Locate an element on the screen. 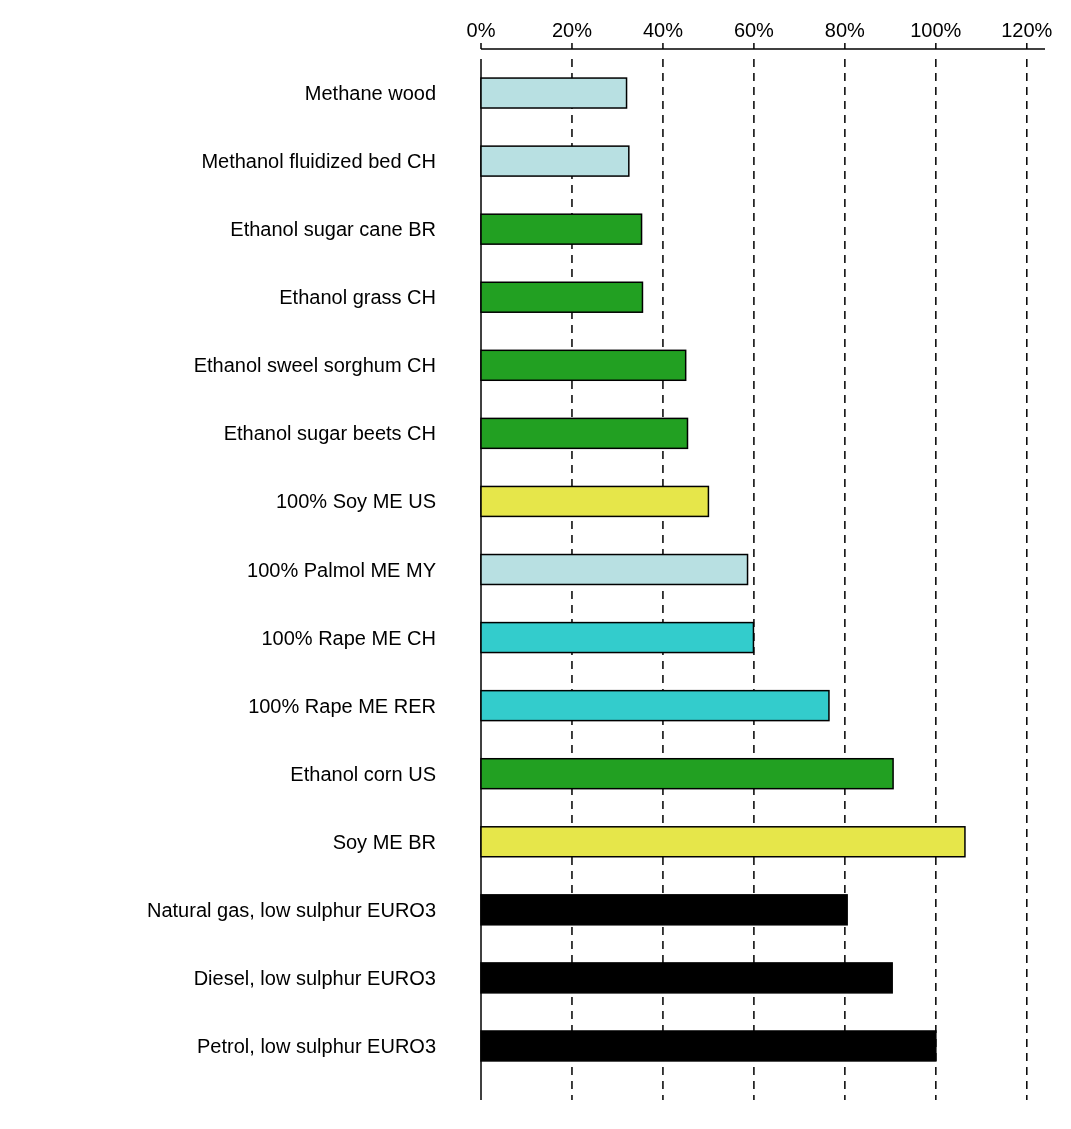 The height and width of the screenshot is (1129, 1071). y-tick-label: Petrol, low sulphur EURO3 is located at coordinates (316, 1045).